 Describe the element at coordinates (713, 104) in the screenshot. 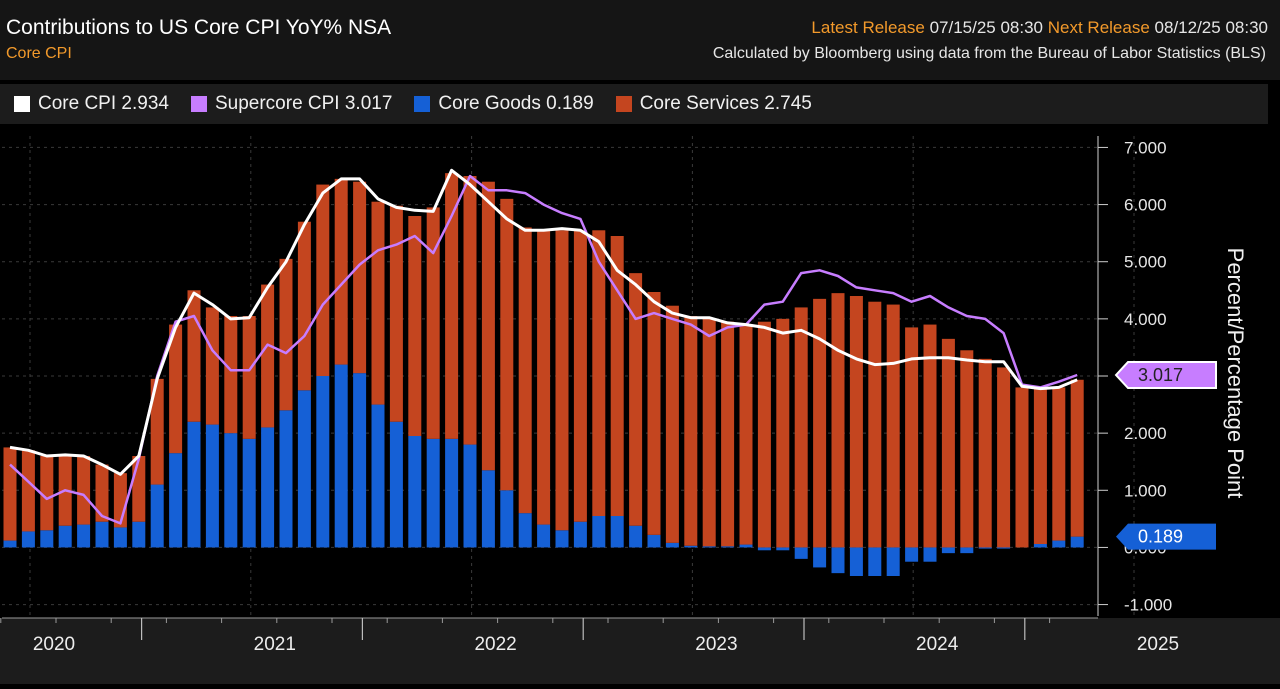

I see `legend-item-core-services: Core Services 2.745` at that location.